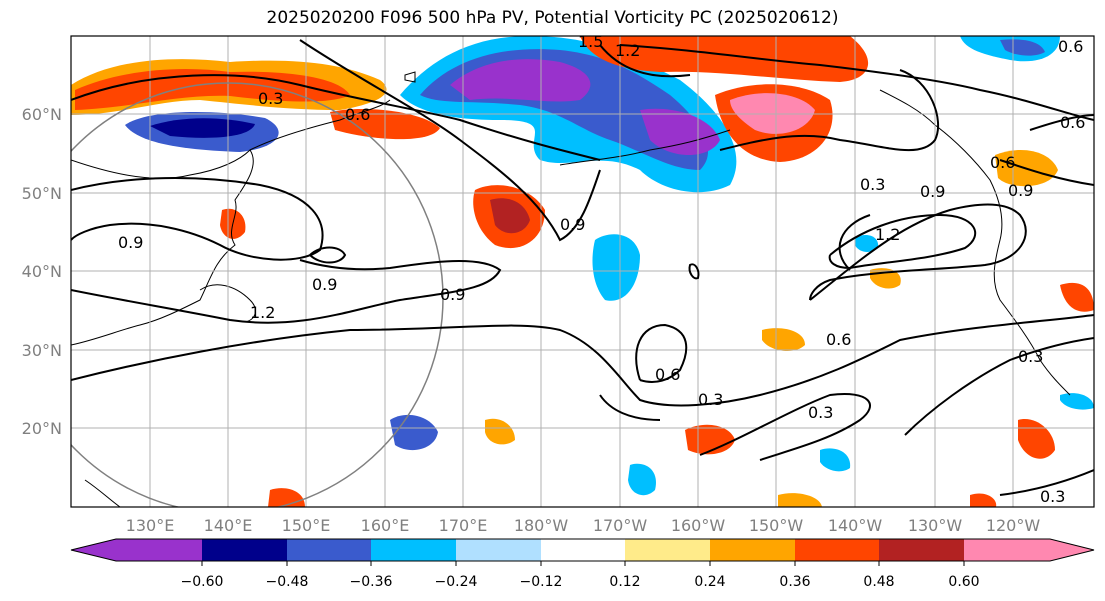  I want to click on lon-label: 140°E, so click(228, 525).